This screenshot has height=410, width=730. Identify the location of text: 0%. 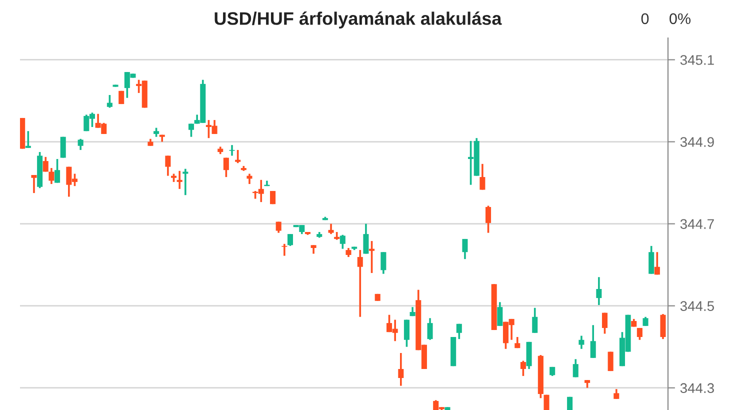
(680, 18).